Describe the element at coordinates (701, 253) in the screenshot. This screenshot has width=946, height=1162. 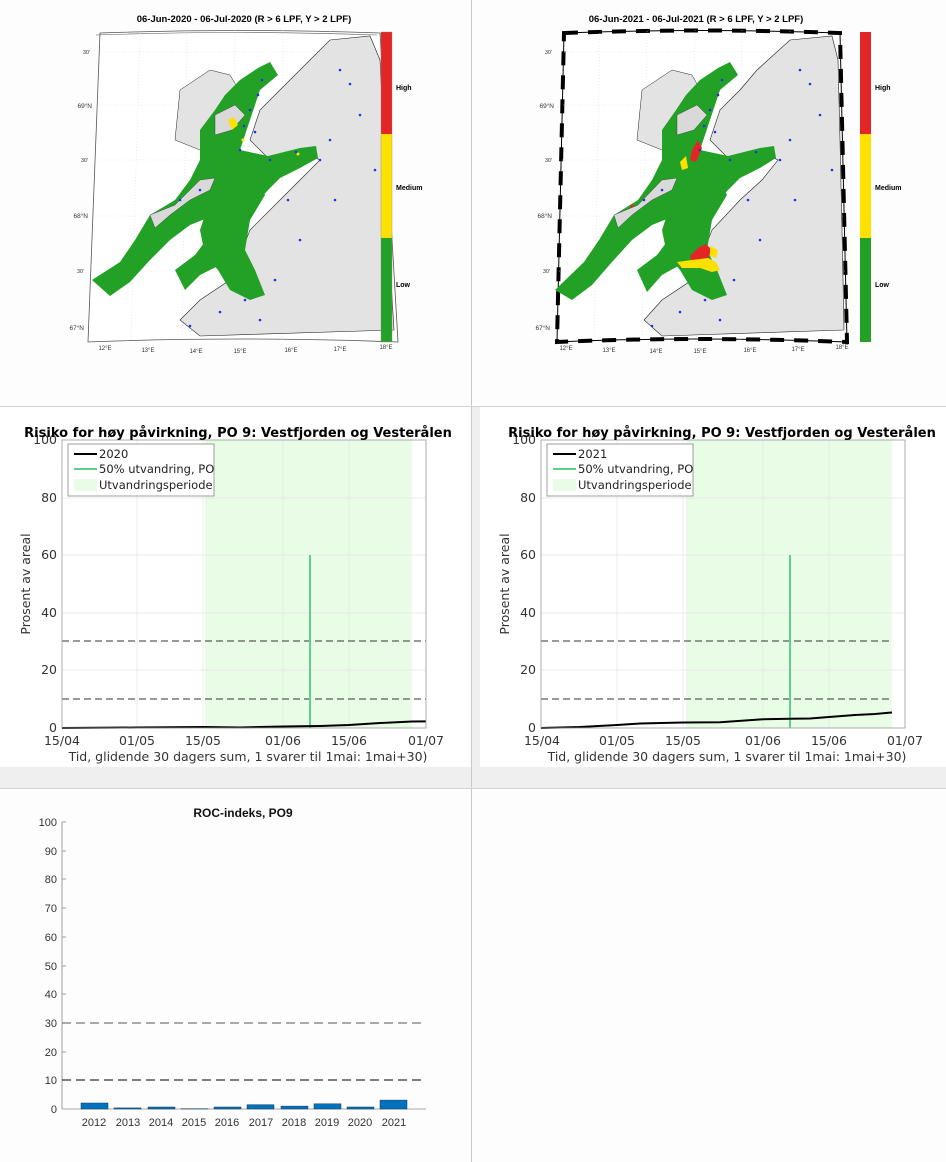
I see `high-risk-patch` at that location.